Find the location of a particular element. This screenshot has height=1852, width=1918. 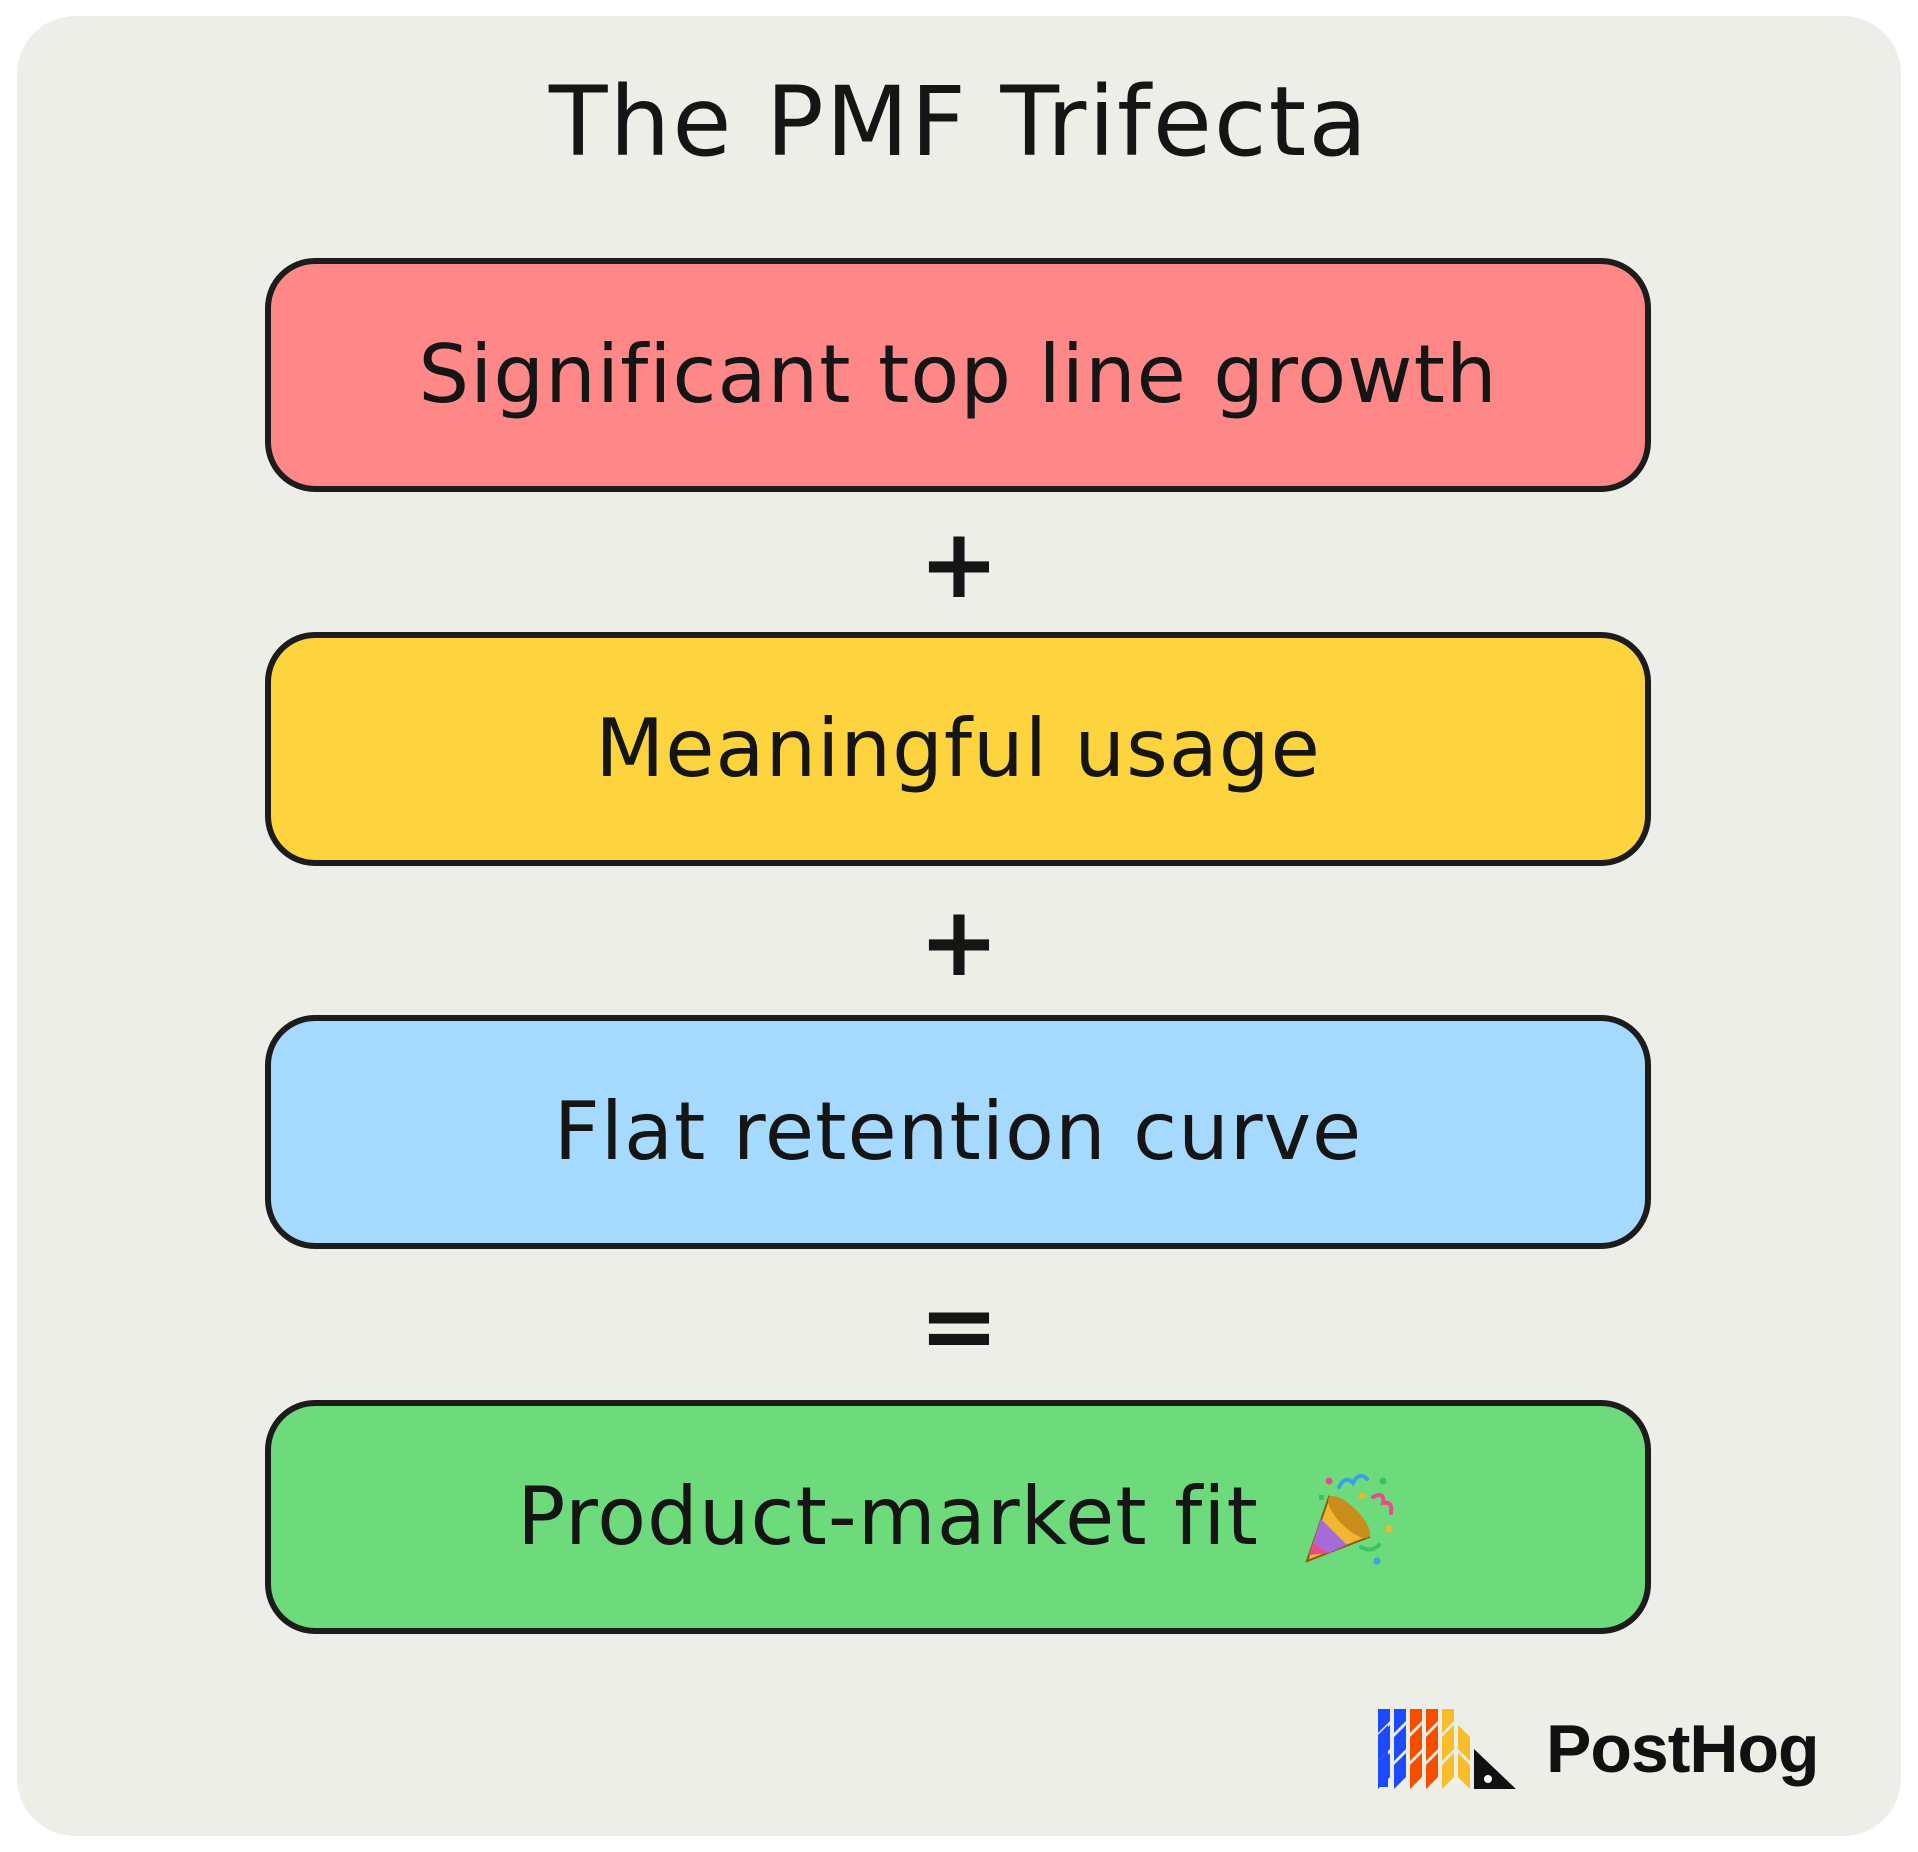

step-box-flat-retention: Flat retention curve is located at coordinates (958, 1132).